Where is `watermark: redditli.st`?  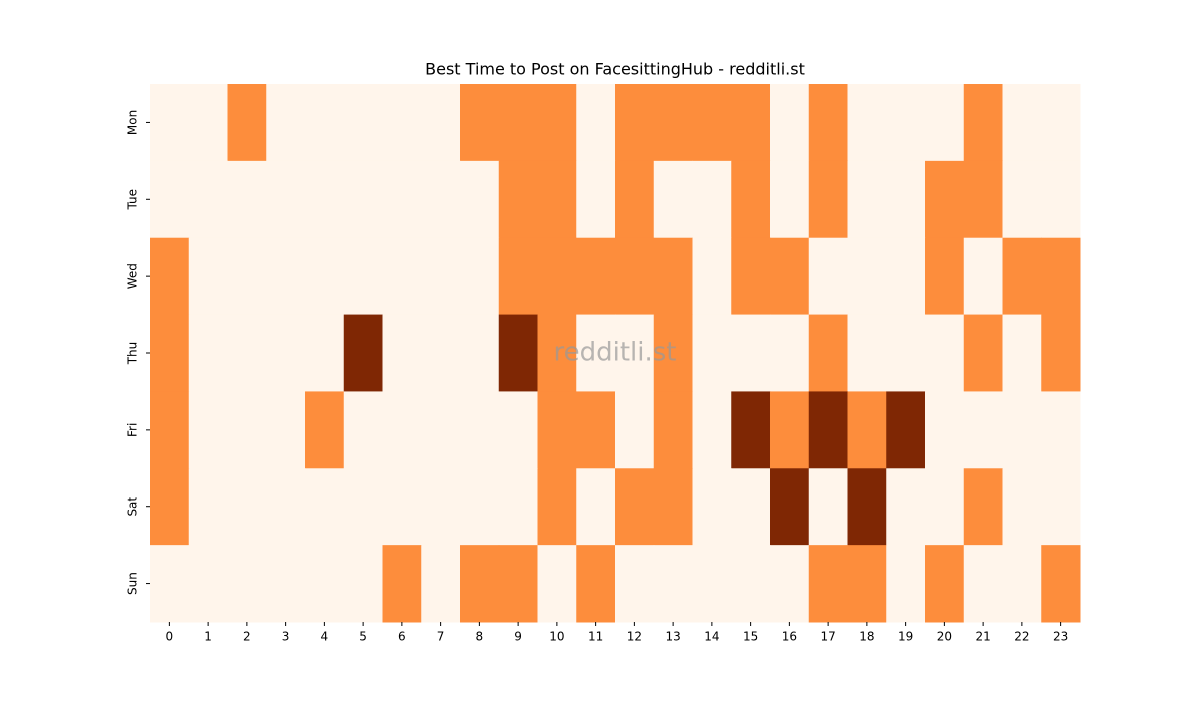
watermark: redditli.st is located at coordinates (615, 353).